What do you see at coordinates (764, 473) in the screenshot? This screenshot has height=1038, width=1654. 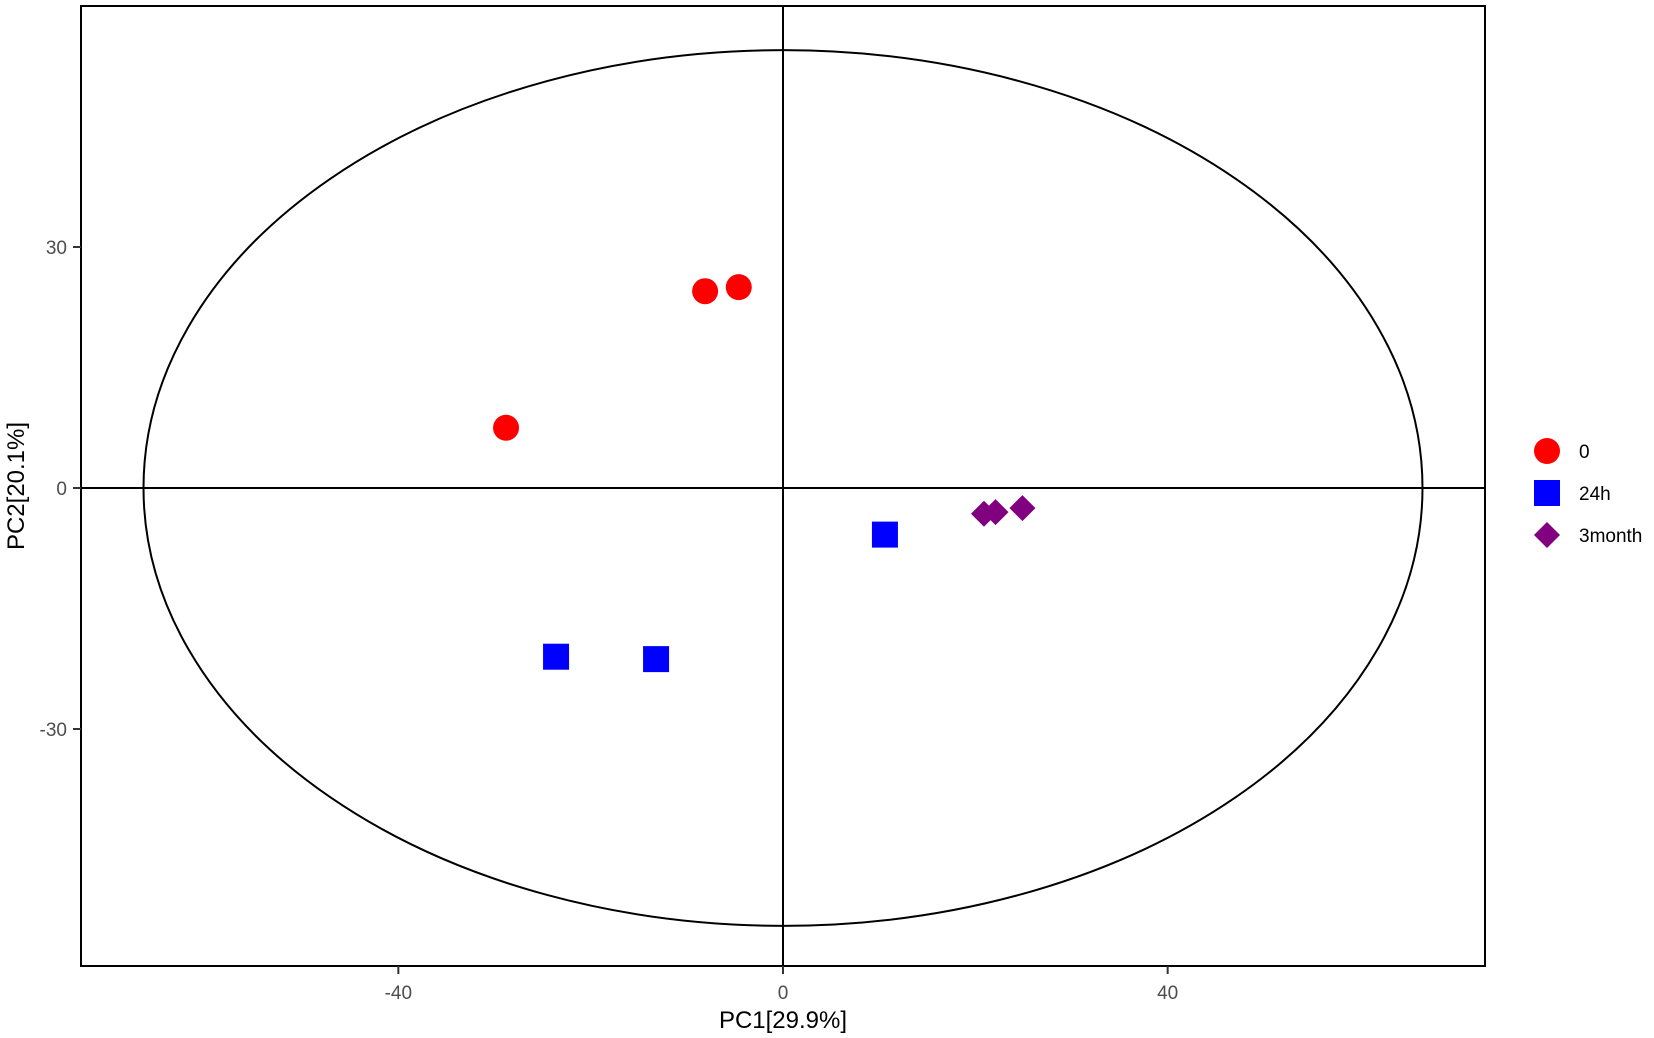 I see `data-points` at bounding box center [764, 473].